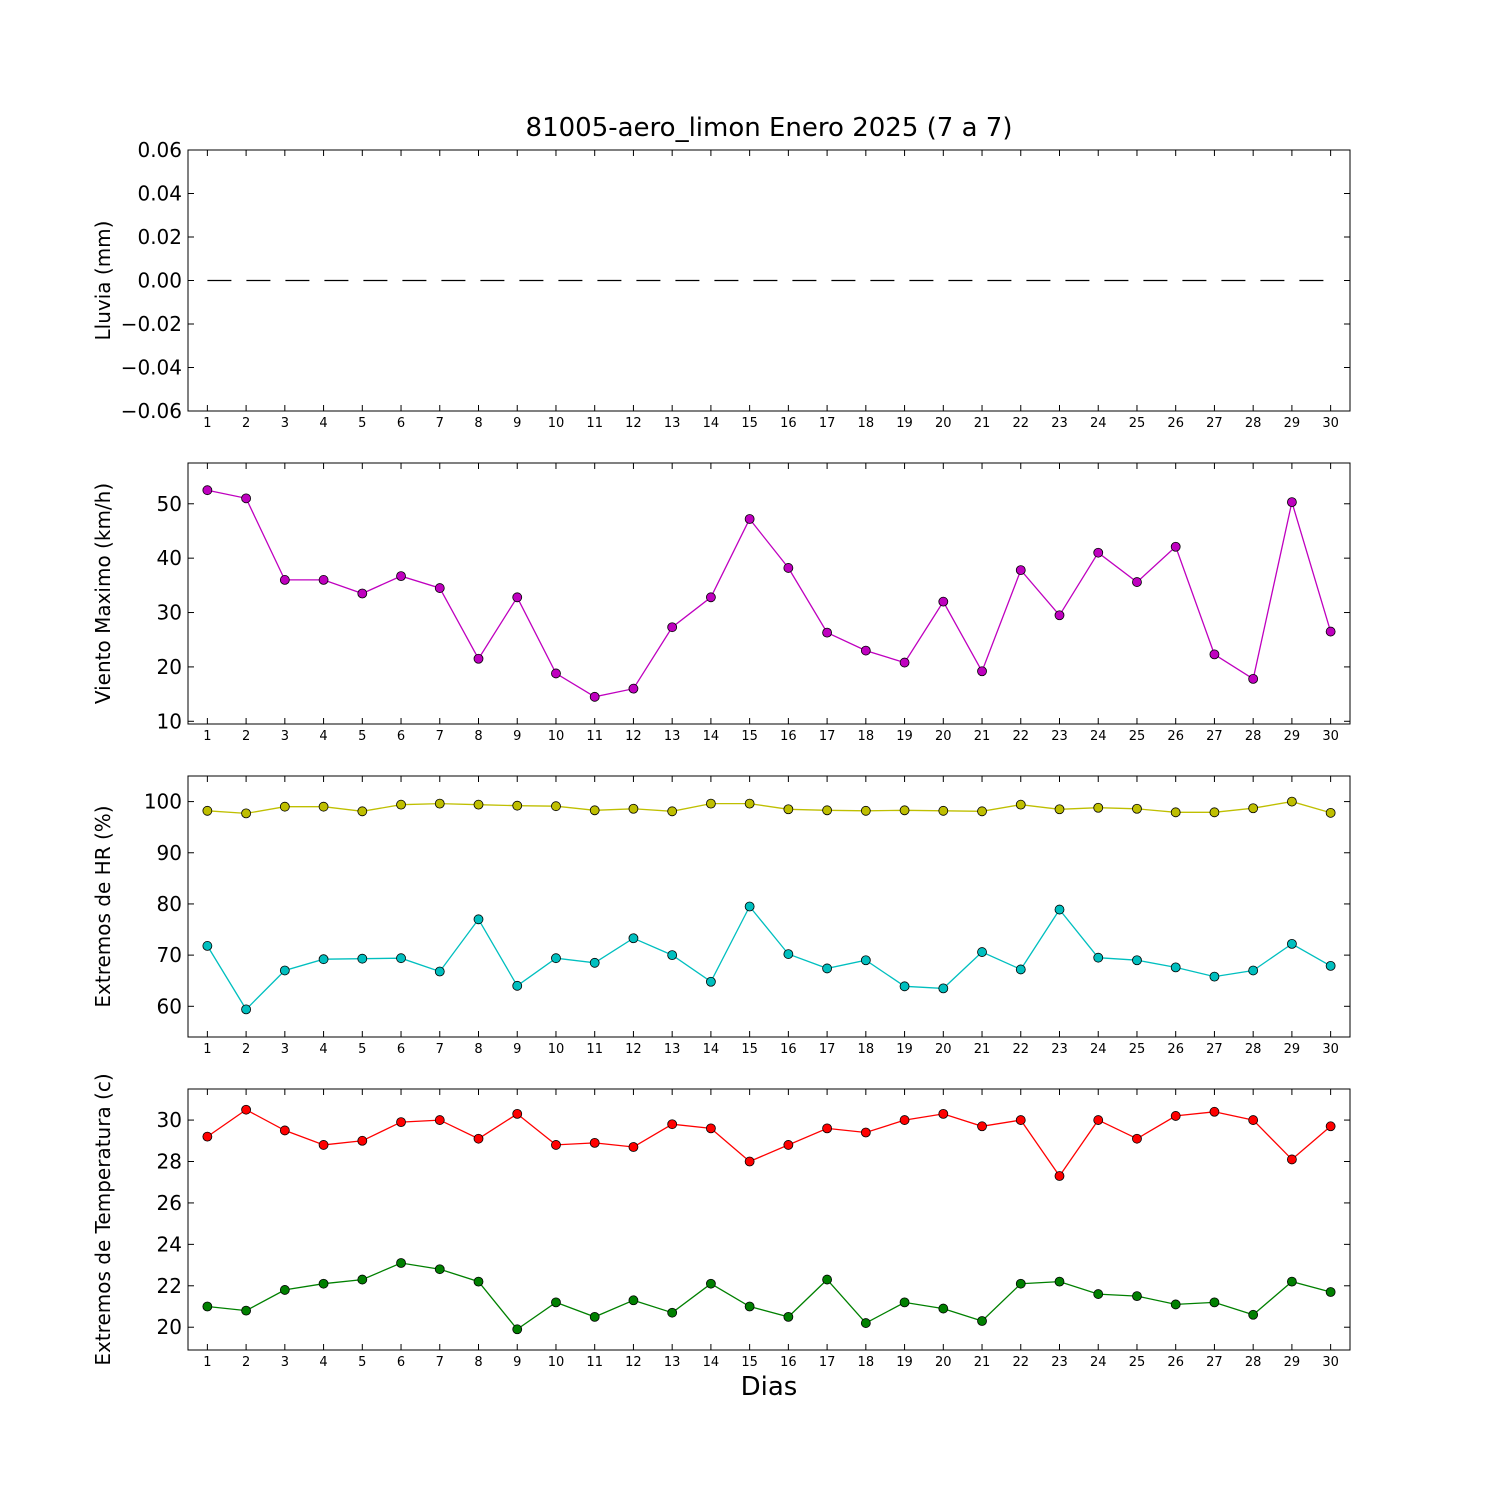 The width and height of the screenshot is (1500, 1500). I want to click on x-tick-label: 13, so click(672, 1362).